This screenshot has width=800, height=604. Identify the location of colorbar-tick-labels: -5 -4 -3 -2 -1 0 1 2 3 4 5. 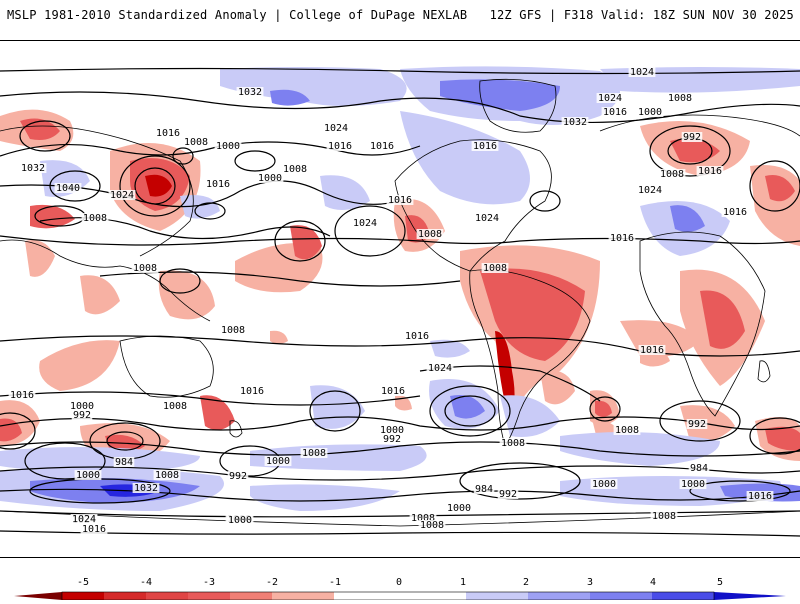
(400, 582).